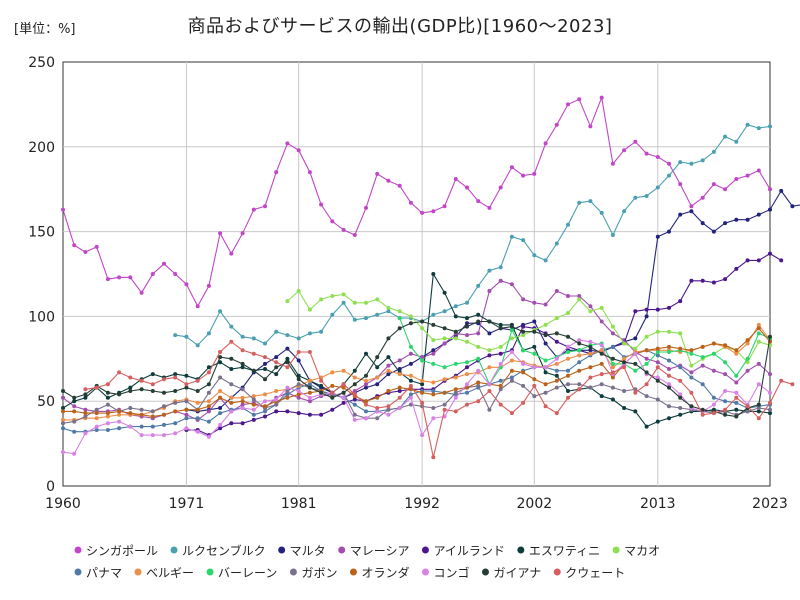  Describe the element at coordinates (528, 328) in the screenshot. I see `series-マカオ` at that location.